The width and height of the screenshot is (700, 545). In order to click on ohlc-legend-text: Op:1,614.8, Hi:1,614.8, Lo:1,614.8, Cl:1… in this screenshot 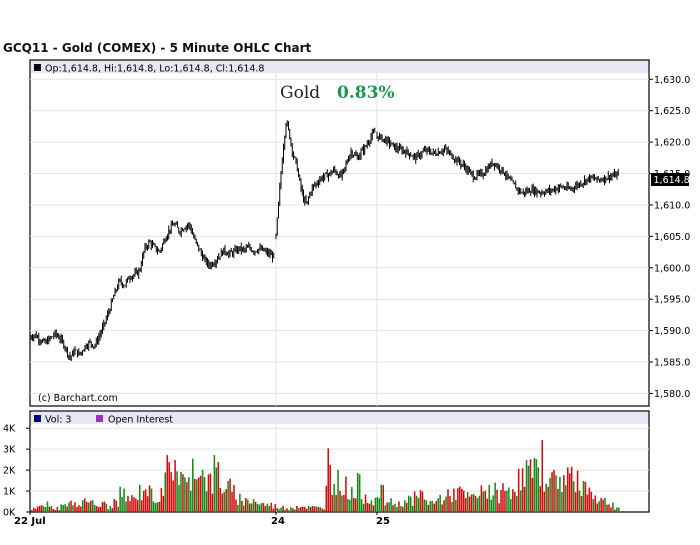, I will do `click(154, 69)`.